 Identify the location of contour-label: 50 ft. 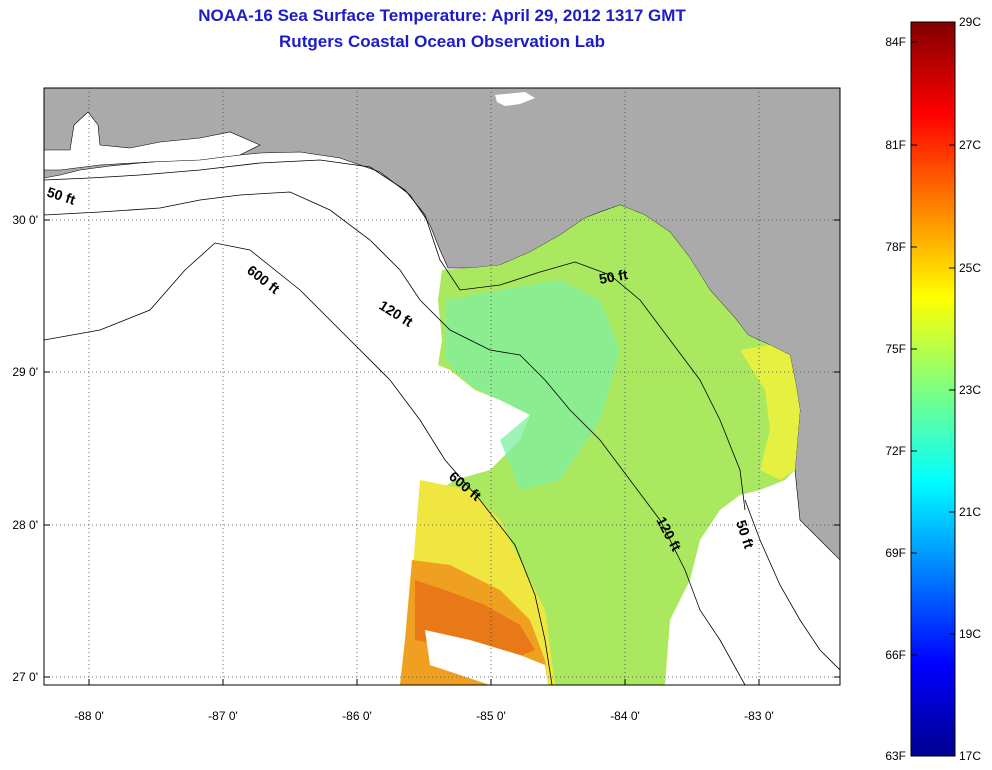
(613, 276).